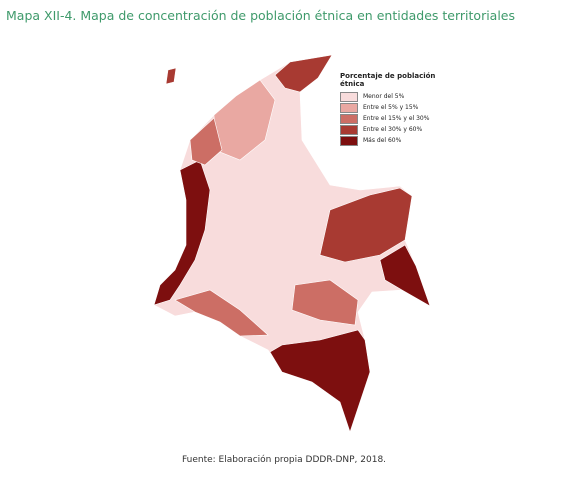 The height and width of the screenshot is (477, 568). I want to click on southwest, so click(221, 313).